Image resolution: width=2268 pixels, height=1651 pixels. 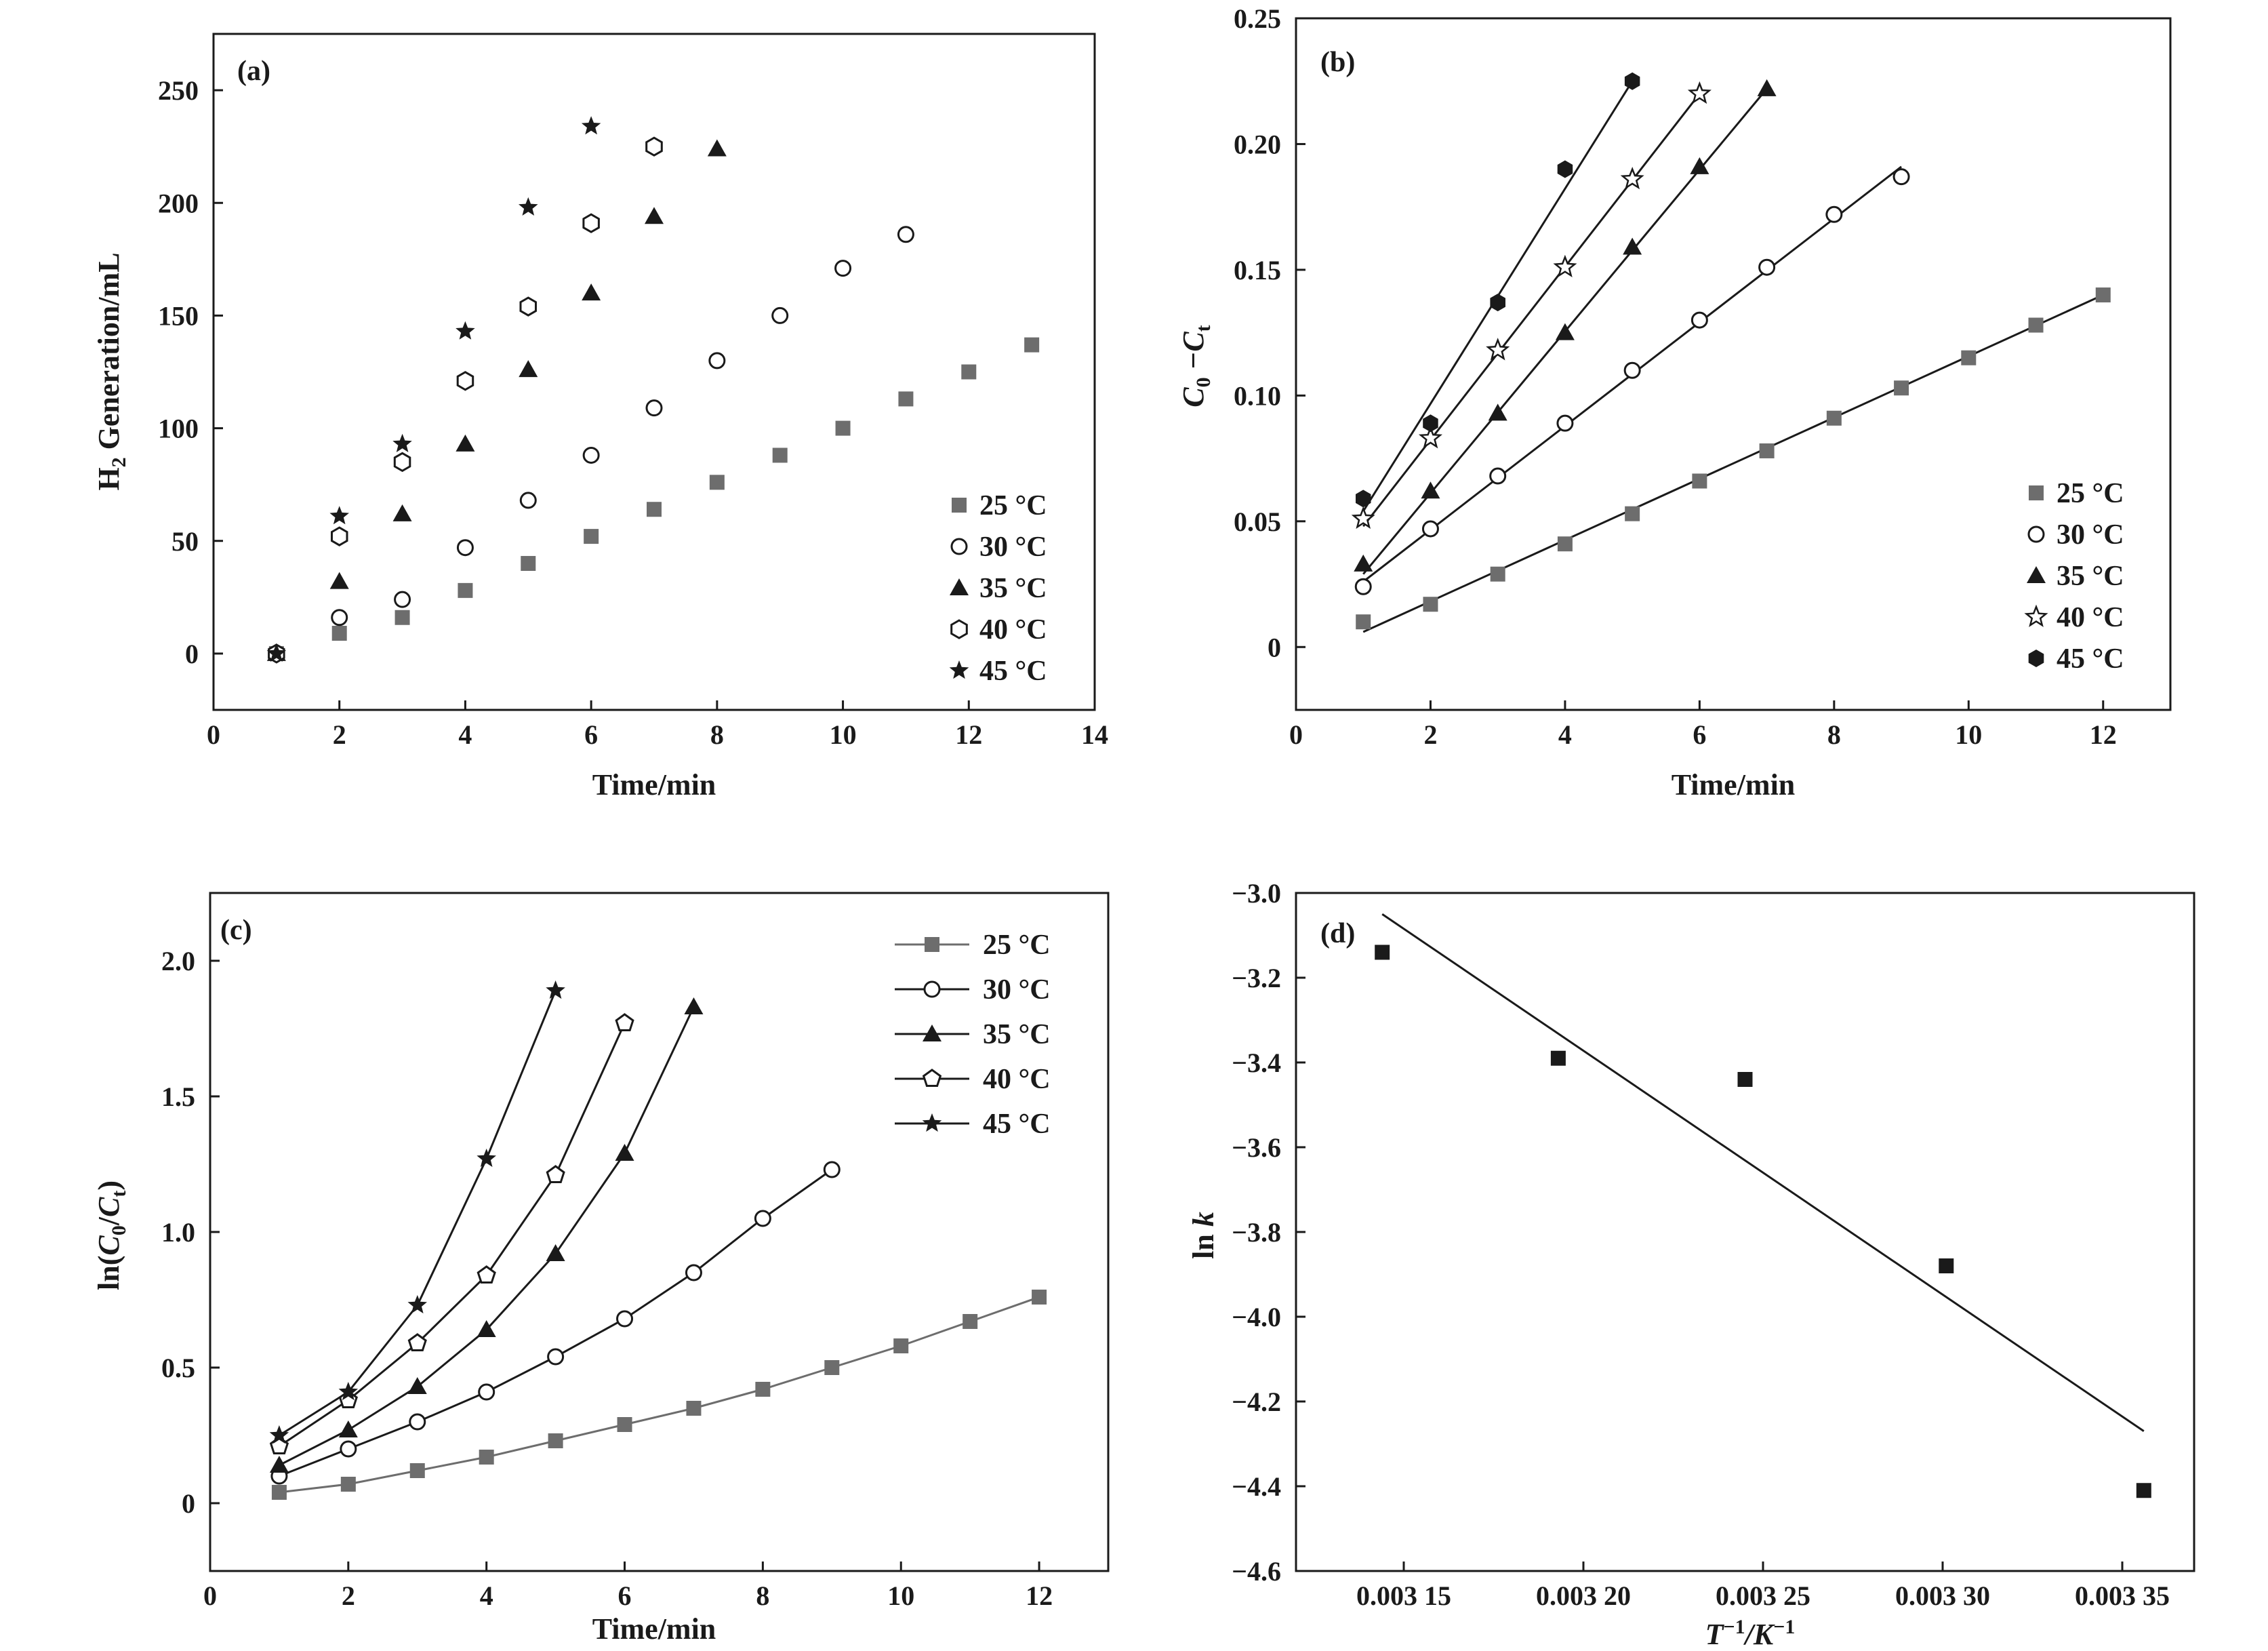 What do you see at coordinates (1256, 1148) in the screenshot?
I see `y-tick-label: −3.6` at bounding box center [1256, 1148].